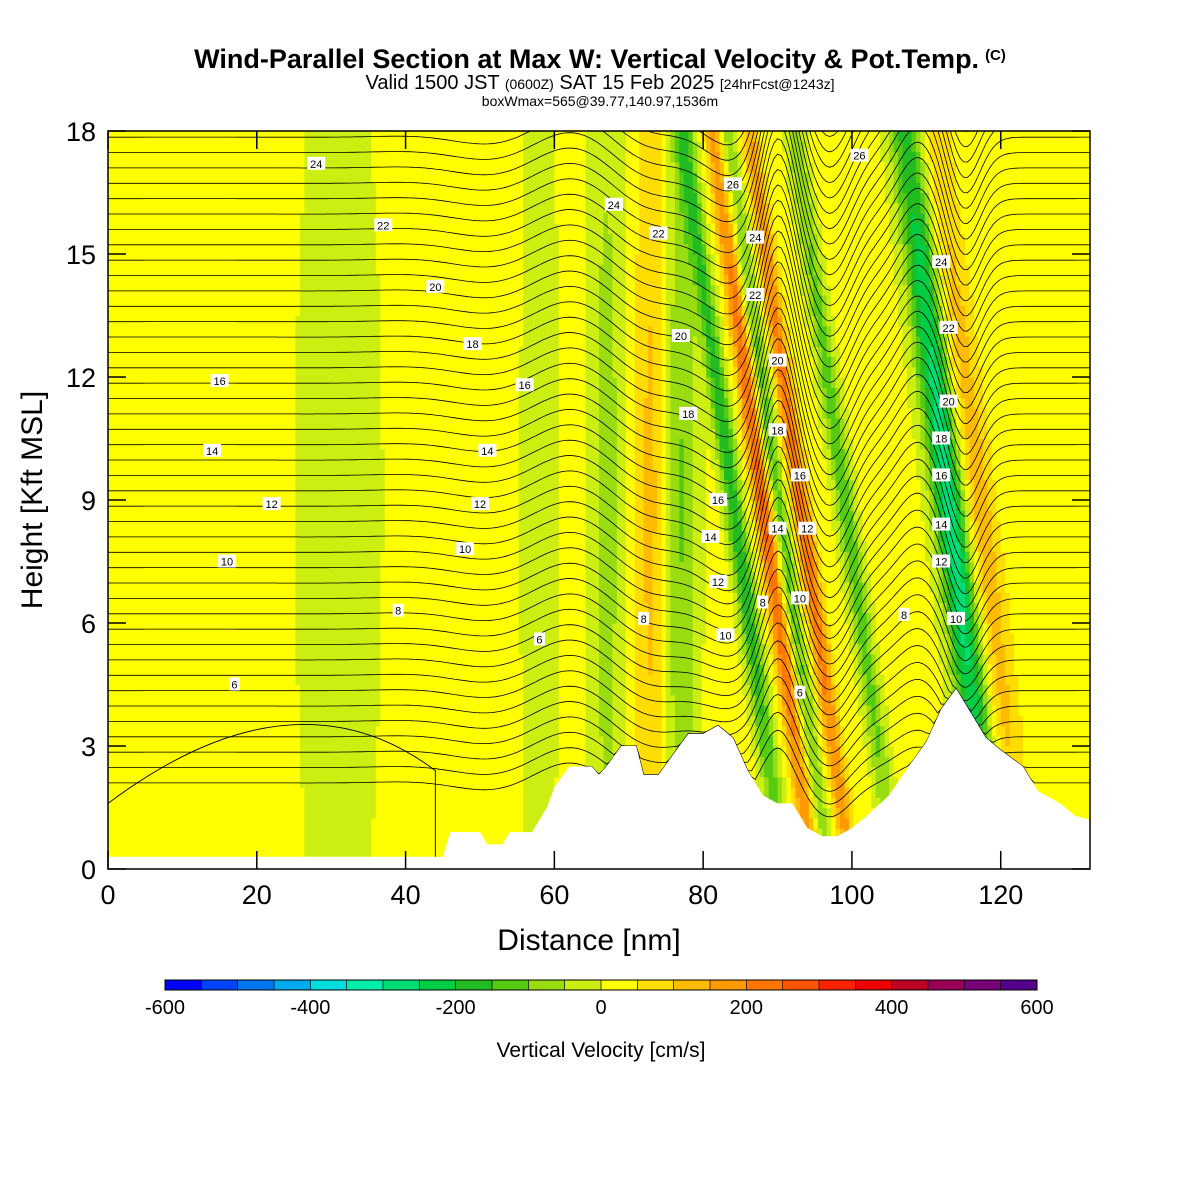 The width and height of the screenshot is (1200, 1200). What do you see at coordinates (688, 415) in the screenshot?
I see `contour-label-text: 18` at bounding box center [688, 415].